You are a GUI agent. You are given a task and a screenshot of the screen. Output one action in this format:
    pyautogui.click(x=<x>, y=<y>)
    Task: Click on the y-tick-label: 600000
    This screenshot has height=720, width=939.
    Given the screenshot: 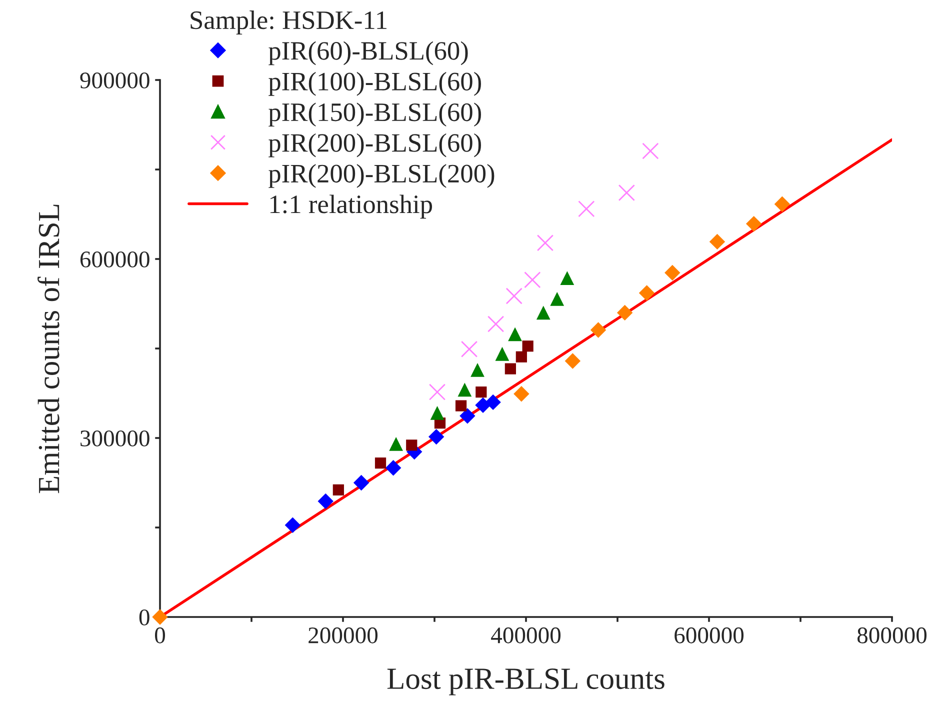 What is the action you would take?
    pyautogui.click(x=115, y=259)
    